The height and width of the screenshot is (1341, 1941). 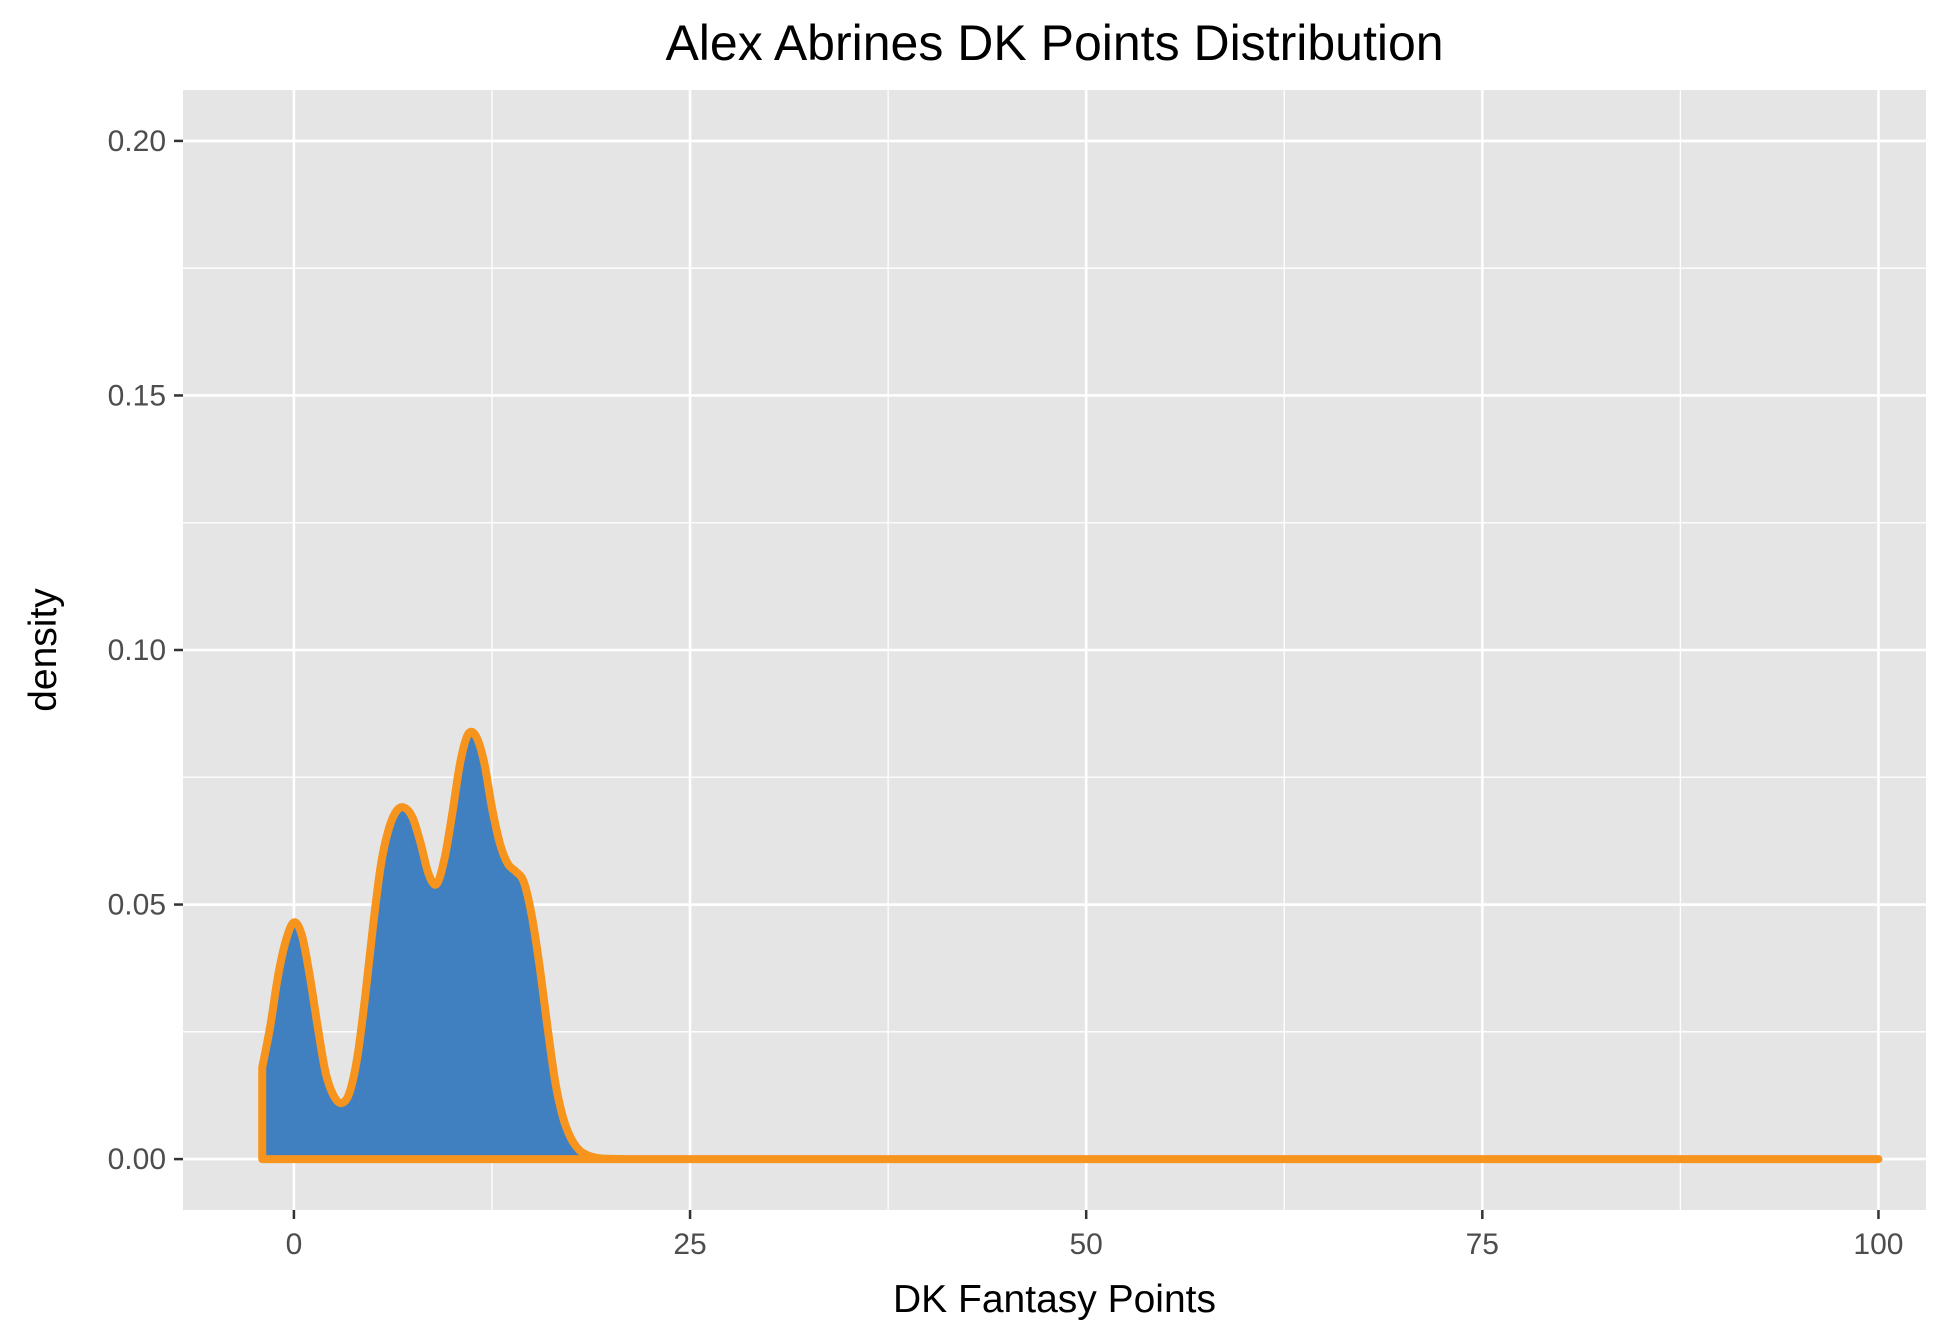 What do you see at coordinates (689, 1244) in the screenshot?
I see `x-tick-label: 25` at bounding box center [689, 1244].